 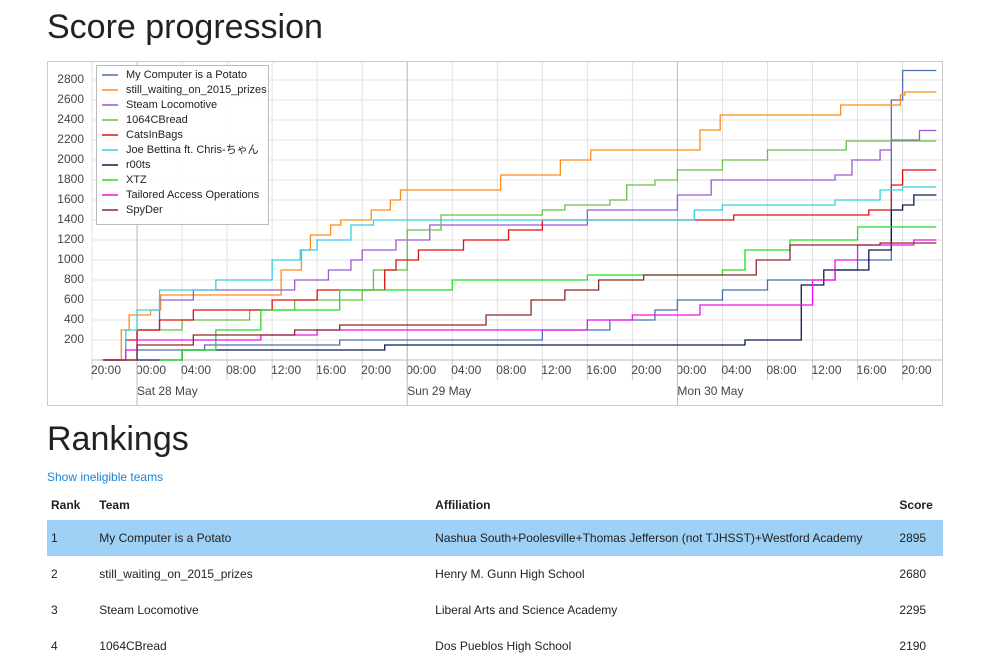 I want to click on y-tick-label: 600, so click(x=74, y=299).